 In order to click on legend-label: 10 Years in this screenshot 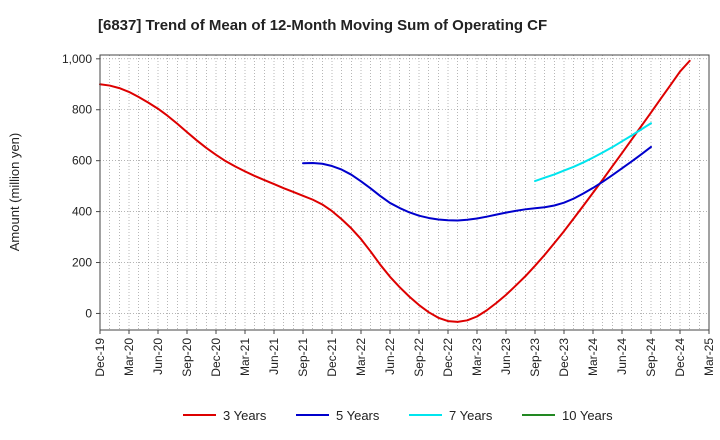, I will do `click(587, 415)`.